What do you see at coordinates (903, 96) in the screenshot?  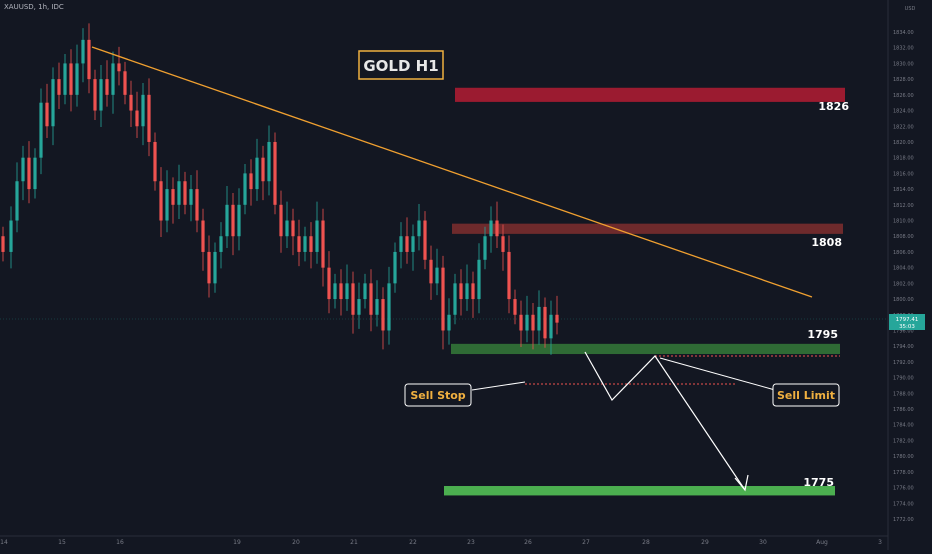 I see `y-tick-label: 1826.00` at bounding box center [903, 96].